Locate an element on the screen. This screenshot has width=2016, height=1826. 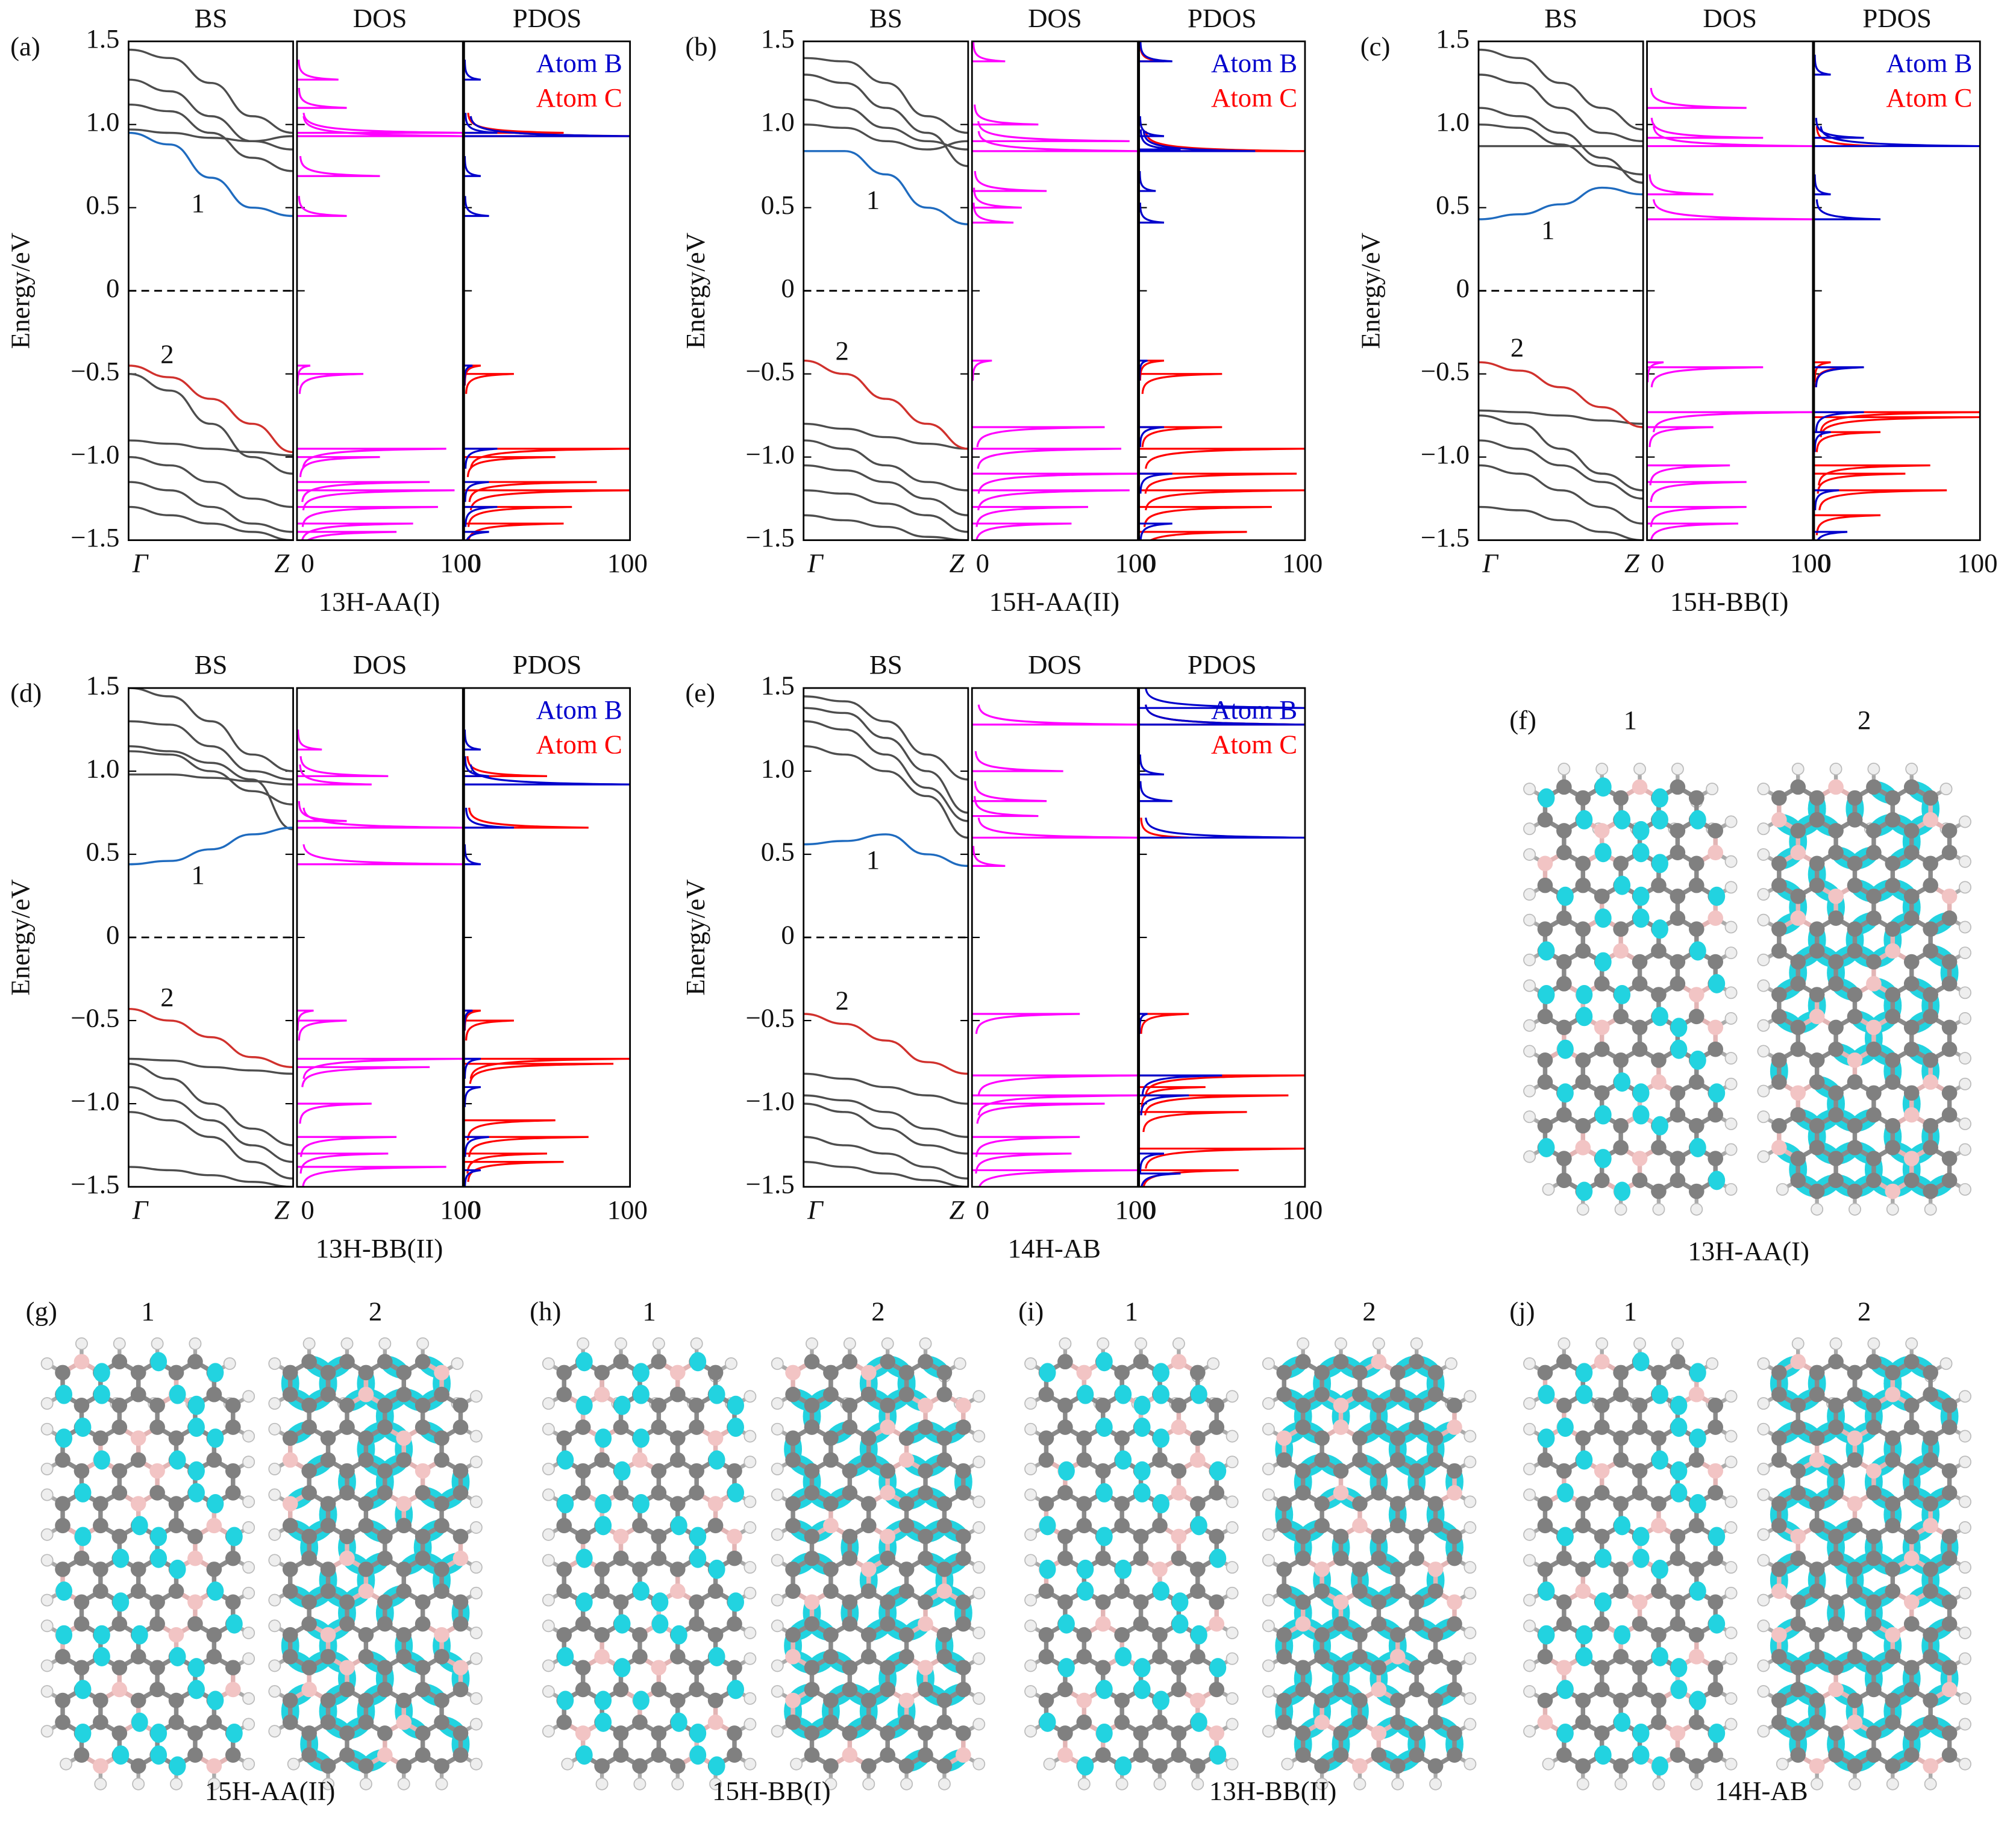
y-tick-label: 0 is located at coordinates (787, 934).